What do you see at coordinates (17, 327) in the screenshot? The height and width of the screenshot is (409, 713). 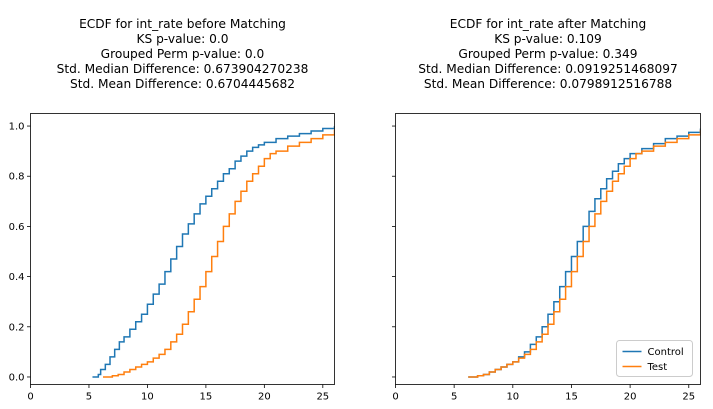 I see `y-tick-label: 0.2` at bounding box center [17, 327].